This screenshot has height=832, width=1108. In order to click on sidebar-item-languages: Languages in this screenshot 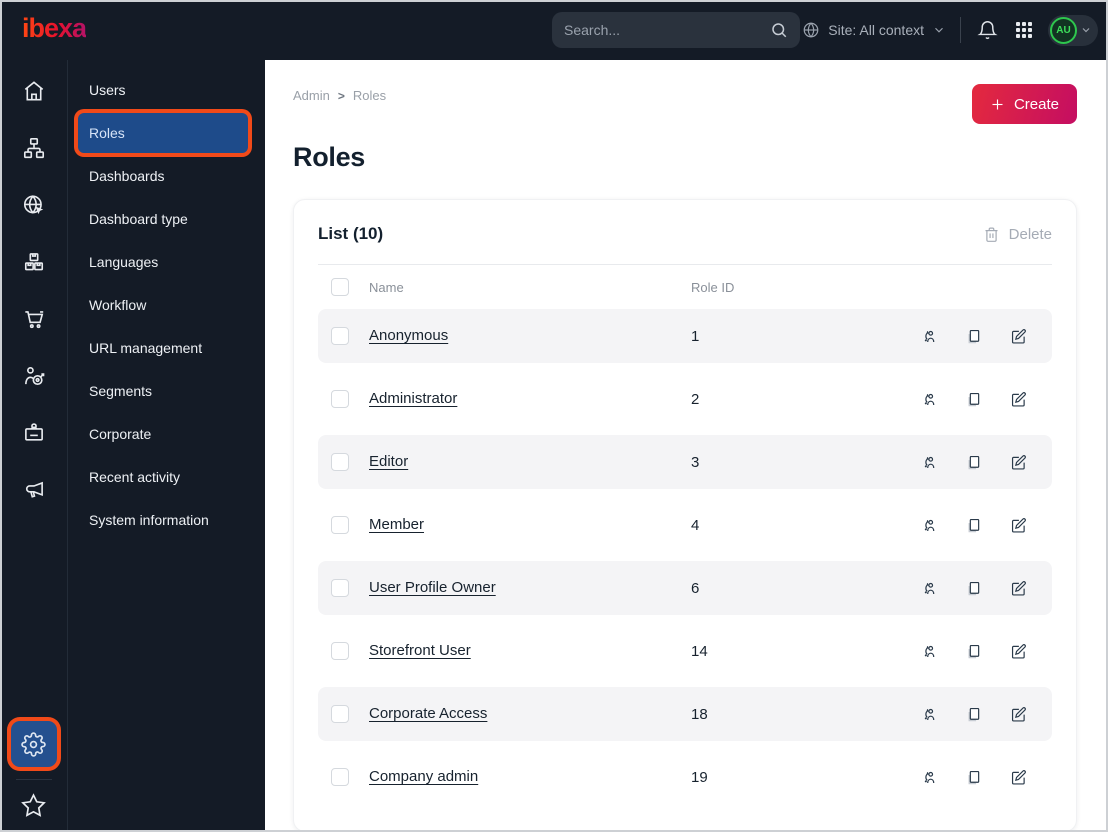, I will do `click(124, 262)`.